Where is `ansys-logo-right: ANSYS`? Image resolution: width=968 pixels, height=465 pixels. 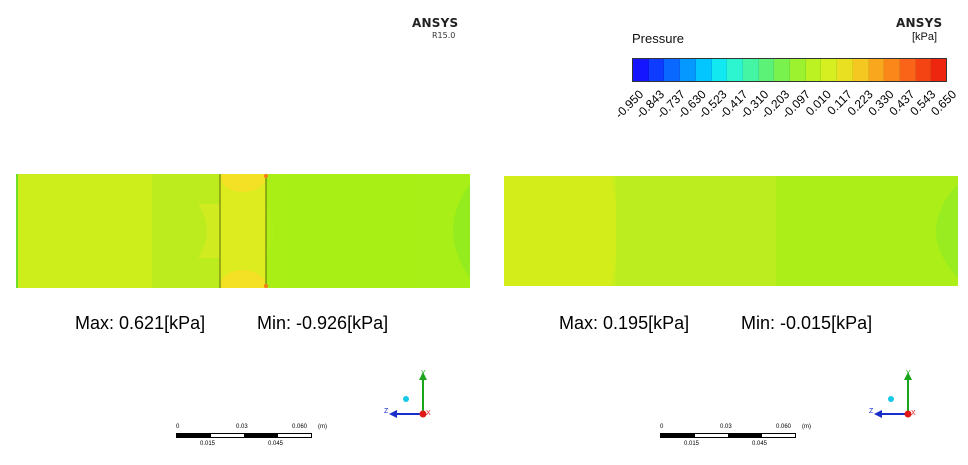
ansys-logo-right: ANSYS is located at coordinates (919, 23).